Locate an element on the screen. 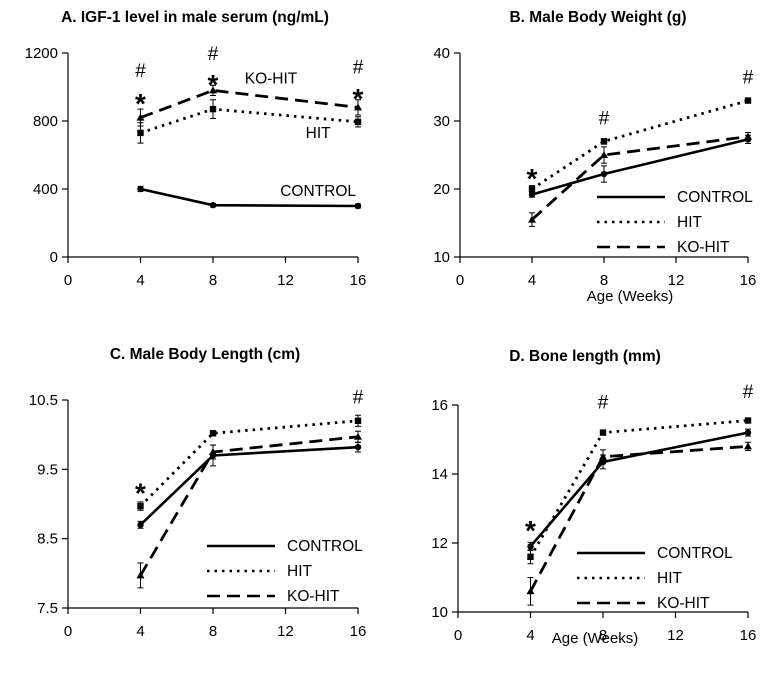 Image resolution: width=774 pixels, height=681 pixels. series-label: KO-HIT is located at coordinates (271, 79).